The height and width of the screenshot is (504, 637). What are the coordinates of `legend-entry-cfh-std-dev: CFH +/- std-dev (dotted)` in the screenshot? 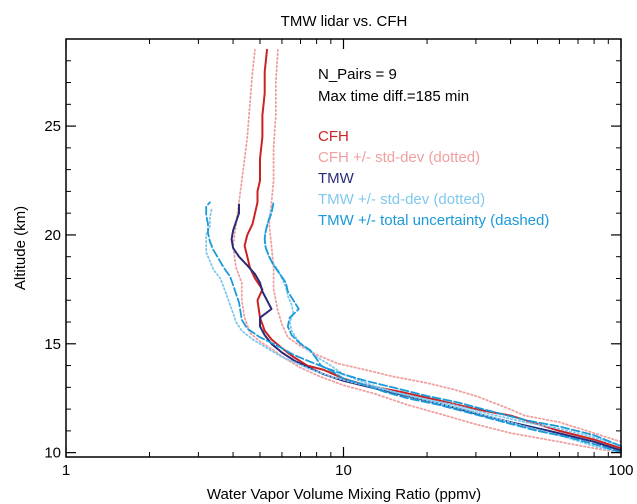 It's located at (399, 157).